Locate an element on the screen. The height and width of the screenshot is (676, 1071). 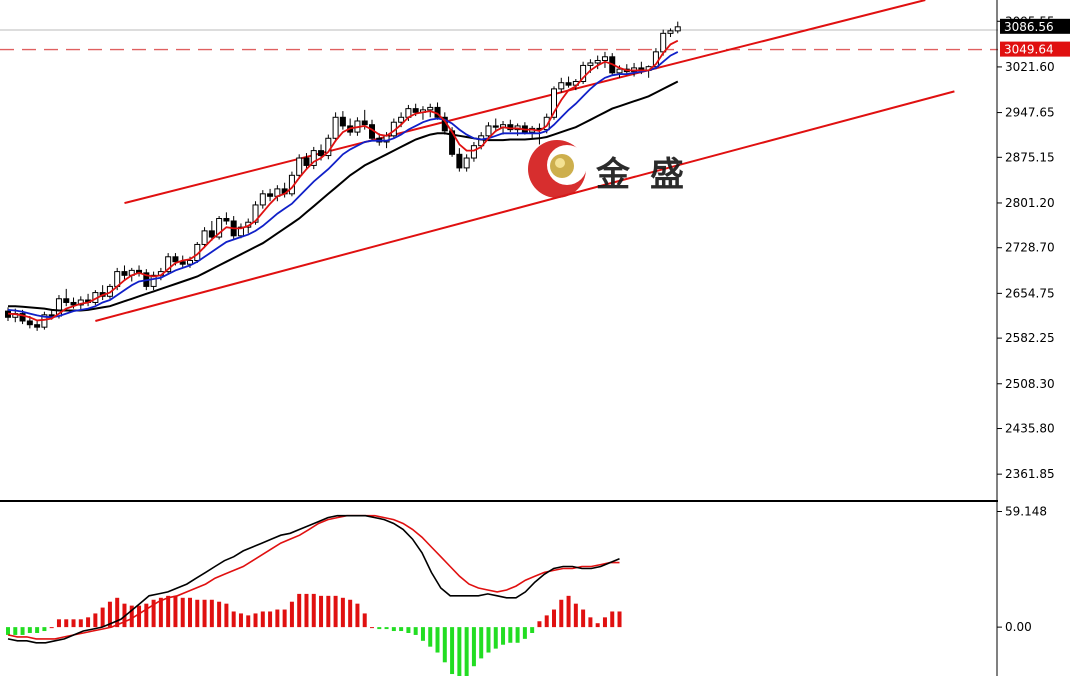
price-tick-label: 2582.25 is located at coordinates (1030, 338).